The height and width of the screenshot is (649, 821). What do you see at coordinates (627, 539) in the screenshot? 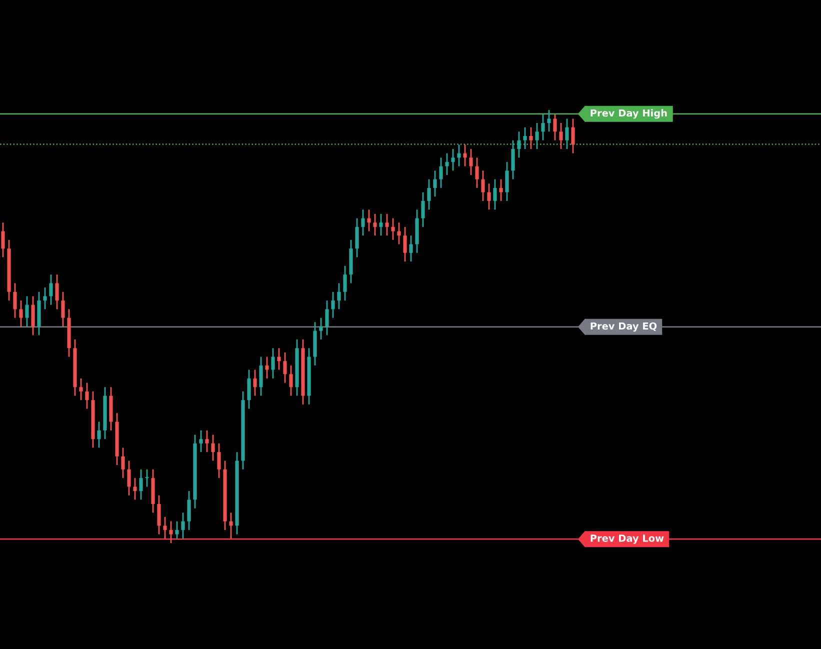
I see `ref-line-label: Prev Day Low` at bounding box center [627, 539].